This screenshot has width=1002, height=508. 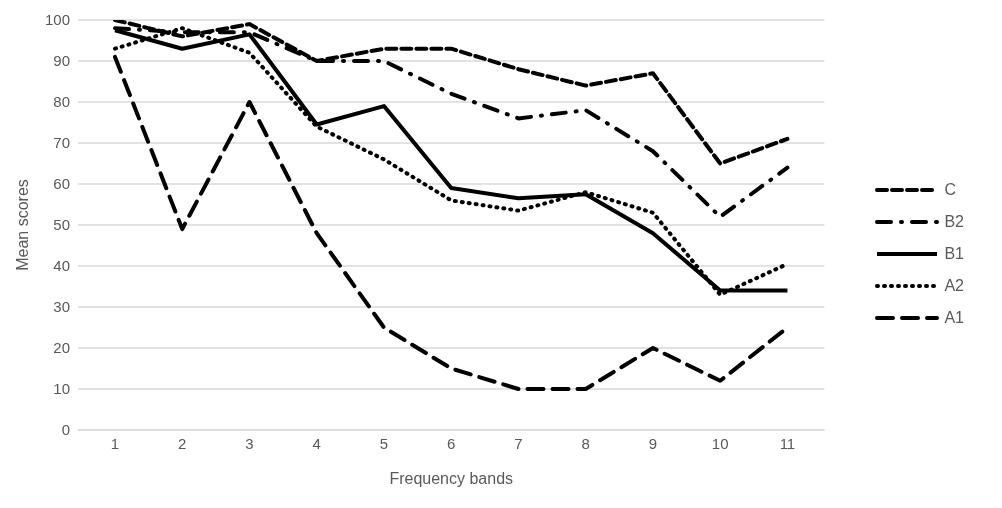 I want to click on legend-label: A2, so click(x=954, y=286).